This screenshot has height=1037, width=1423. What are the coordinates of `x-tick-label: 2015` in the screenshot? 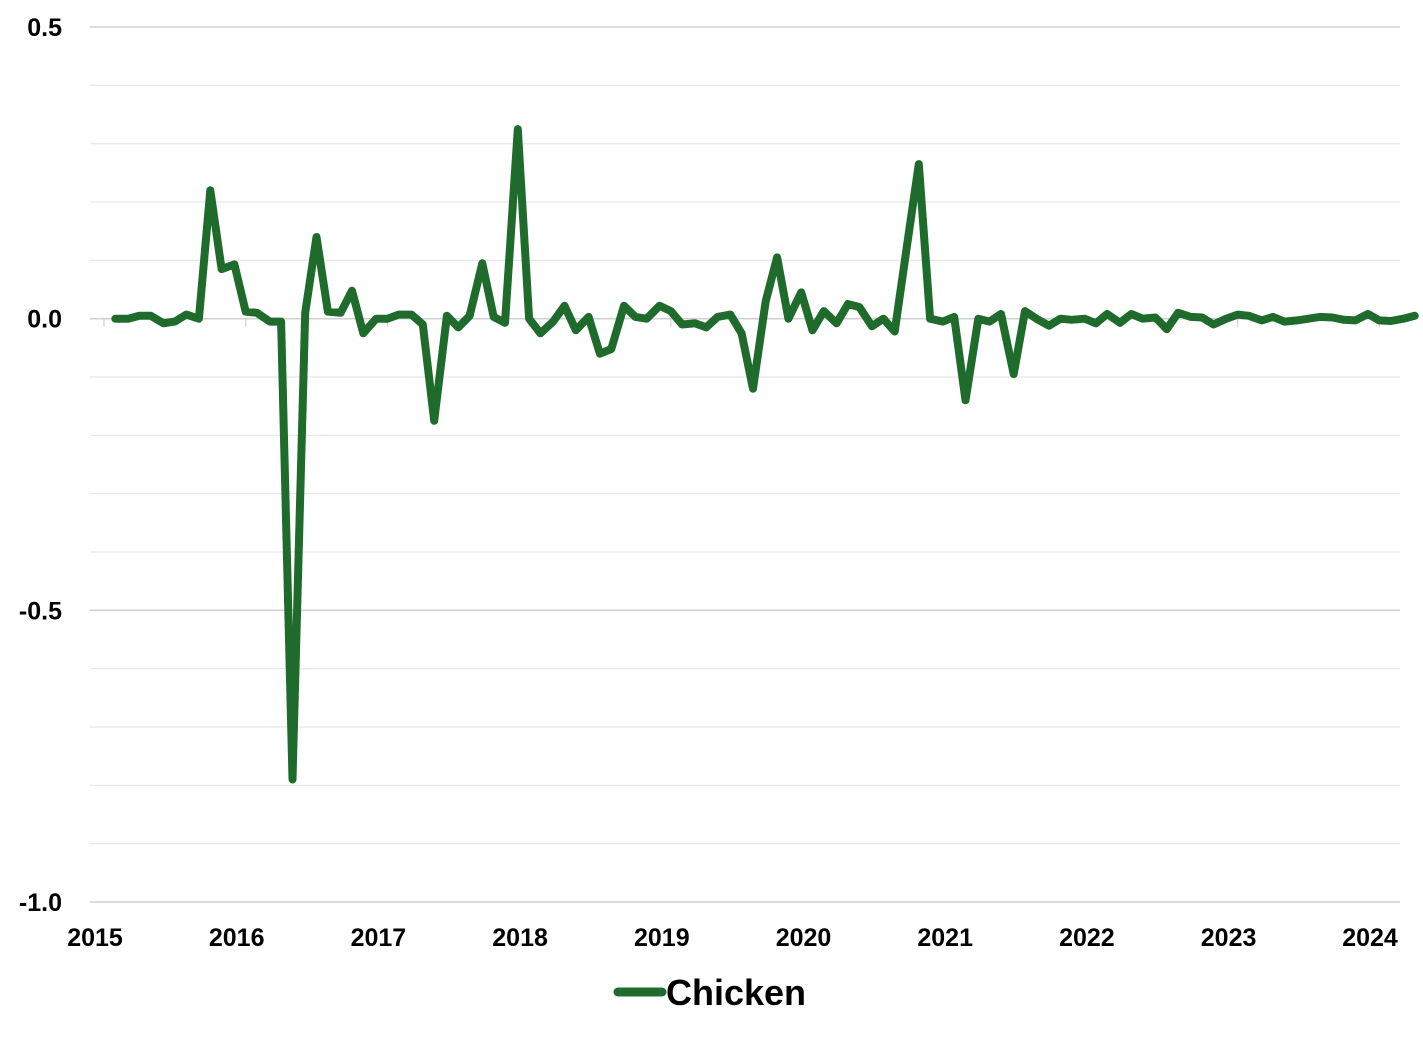 It's located at (95, 938).